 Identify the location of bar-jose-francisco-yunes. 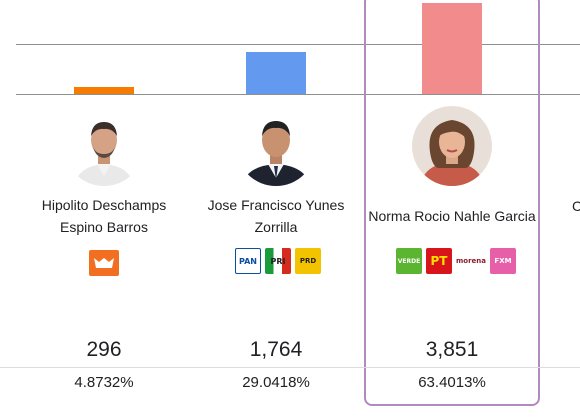
(276, 73).